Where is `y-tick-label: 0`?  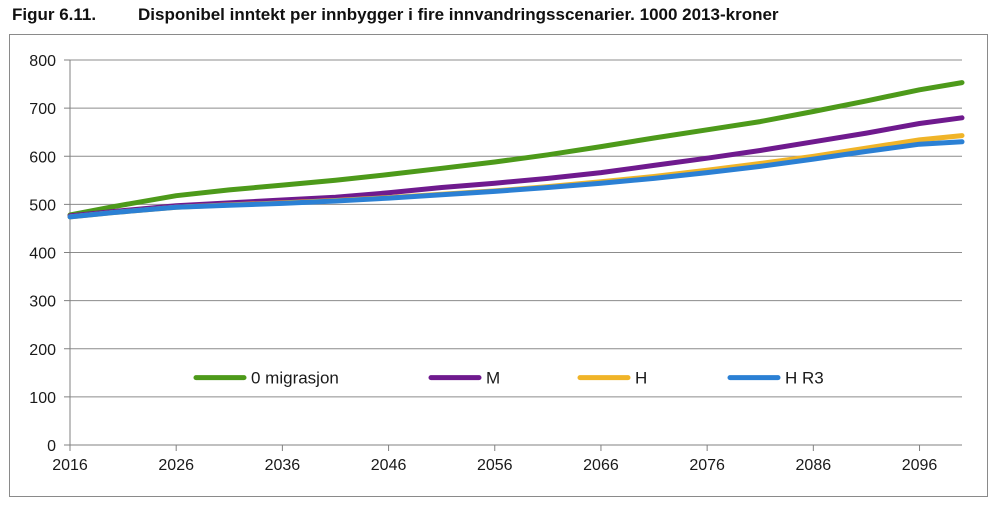 y-tick-label: 0 is located at coordinates (51, 446).